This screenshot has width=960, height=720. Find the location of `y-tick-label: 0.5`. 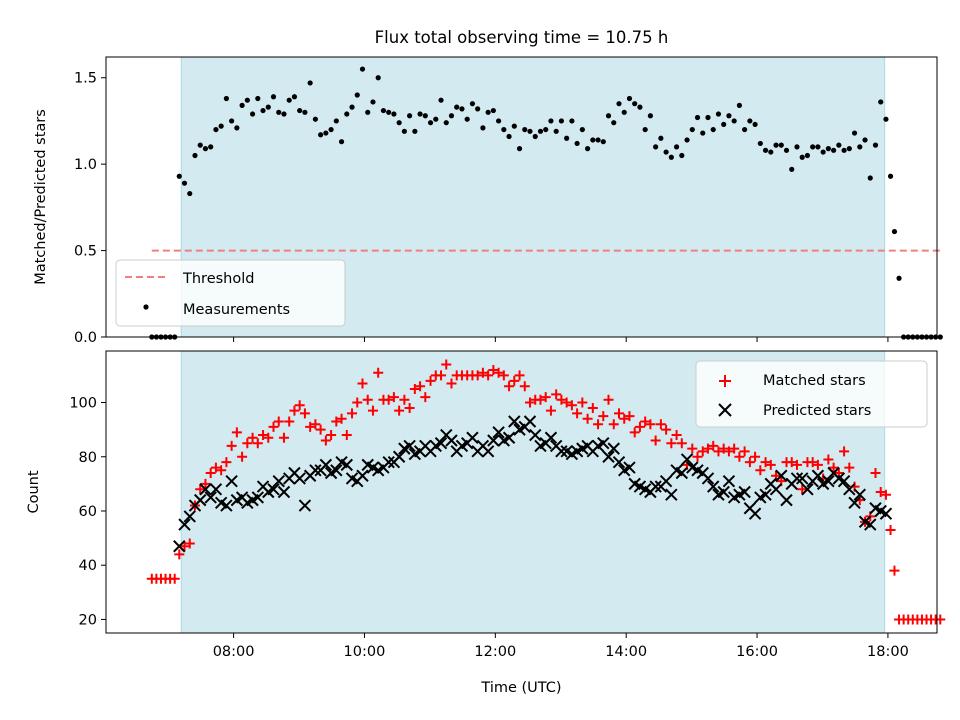

y-tick-label: 0.5 is located at coordinates (85, 252).